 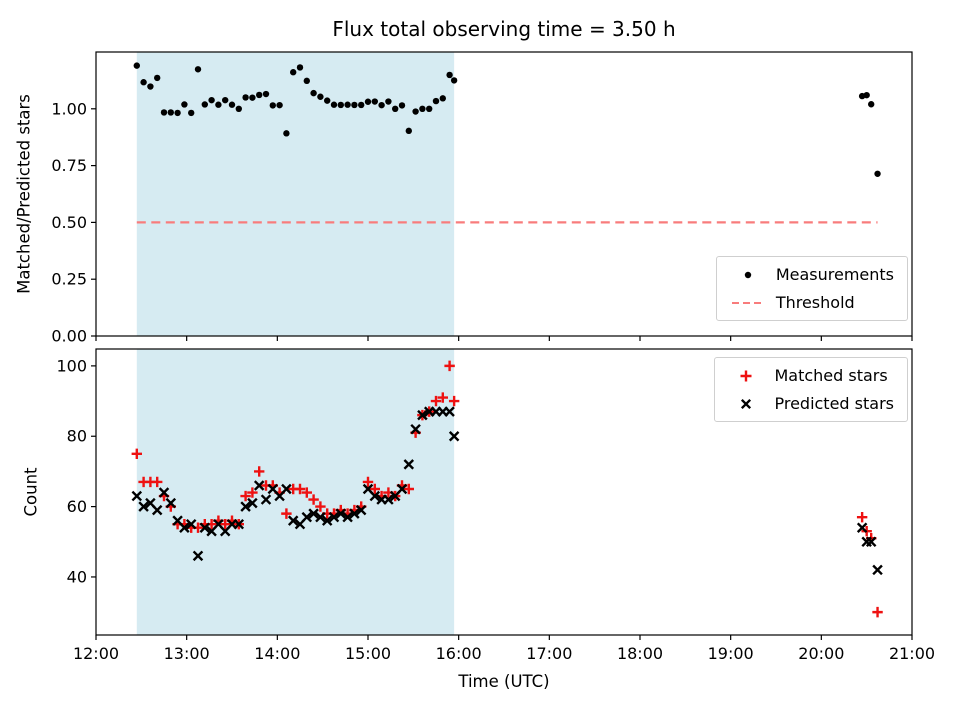 I want to click on svg-text: 0.75, so click(x=69, y=165).